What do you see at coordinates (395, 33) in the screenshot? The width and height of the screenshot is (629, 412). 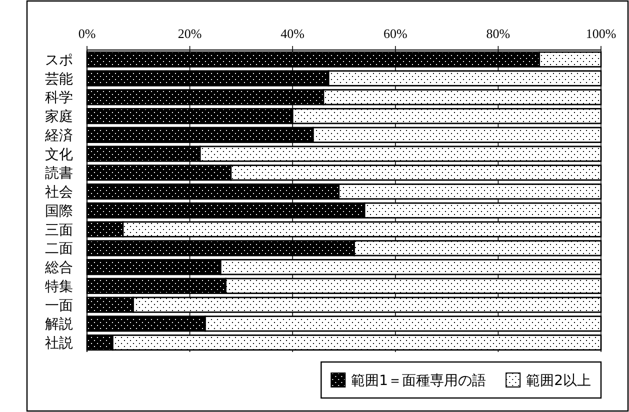 I see `x-tick-label: 60%` at bounding box center [395, 33].